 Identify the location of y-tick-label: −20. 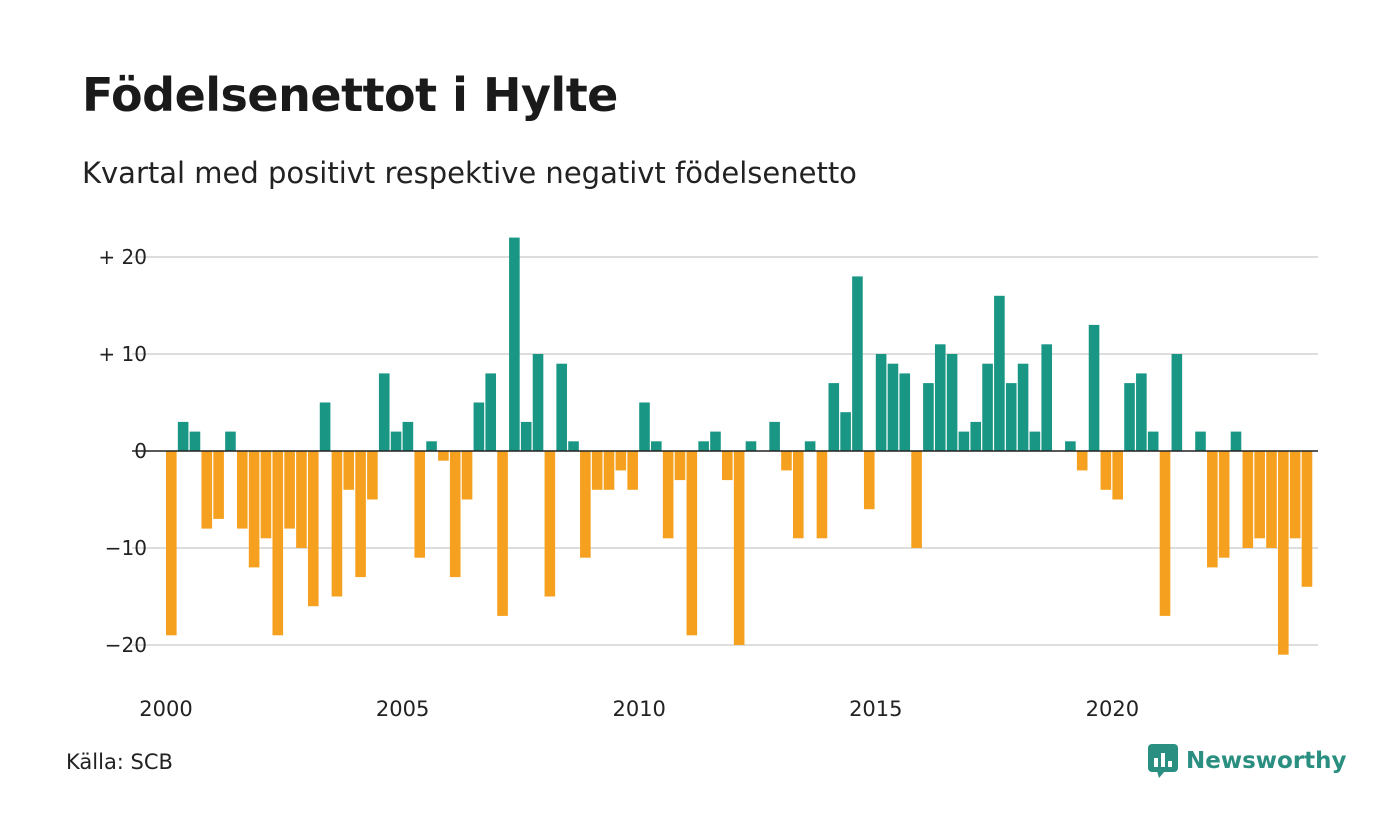
(126, 645).